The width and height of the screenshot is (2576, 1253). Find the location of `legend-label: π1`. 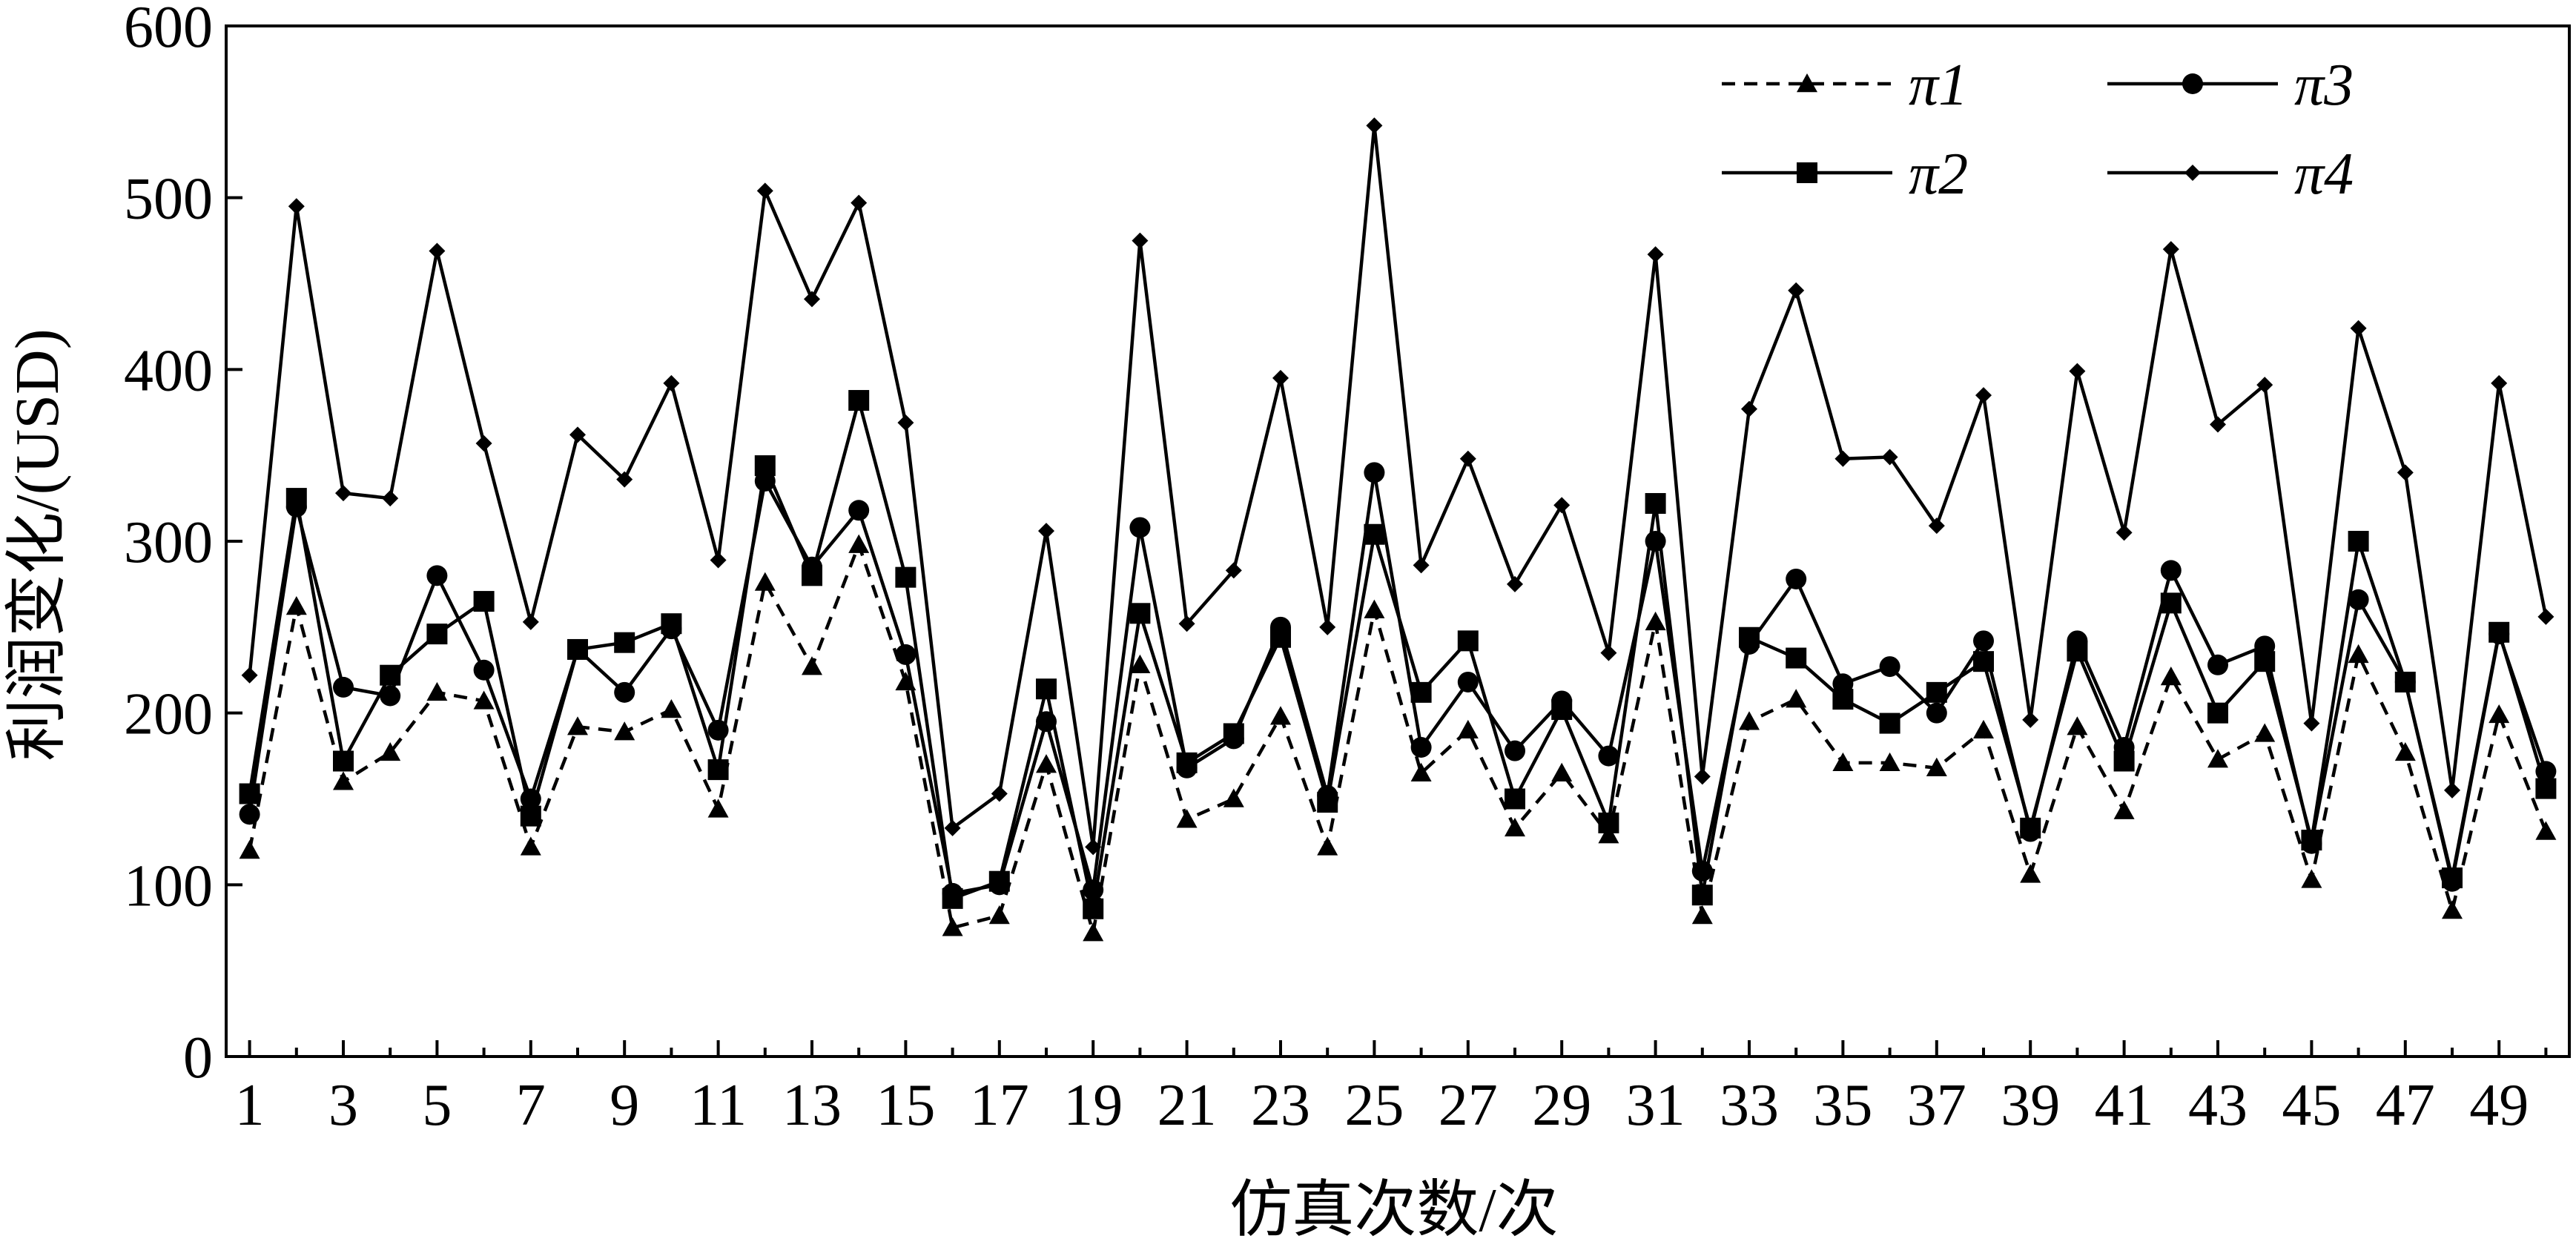

legend-label: π1 is located at coordinates (1938, 85).